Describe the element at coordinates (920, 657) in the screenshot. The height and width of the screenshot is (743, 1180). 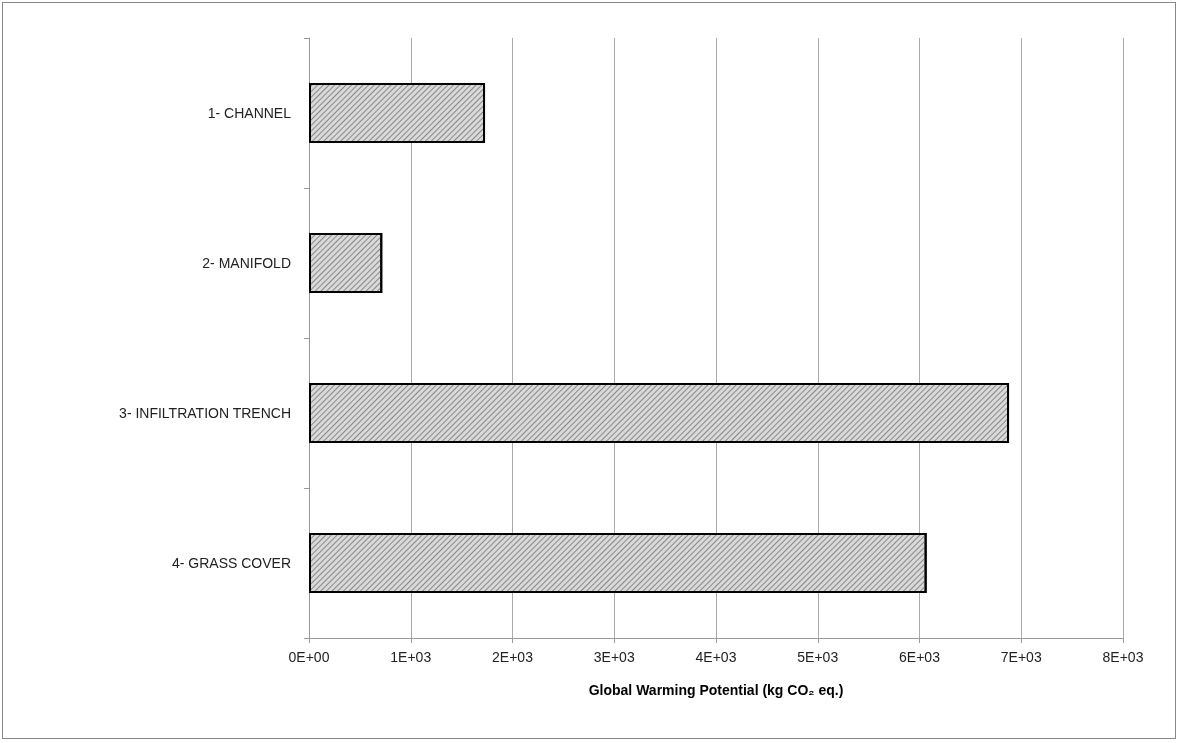
I see `x-tick-label: 6E+03` at that location.